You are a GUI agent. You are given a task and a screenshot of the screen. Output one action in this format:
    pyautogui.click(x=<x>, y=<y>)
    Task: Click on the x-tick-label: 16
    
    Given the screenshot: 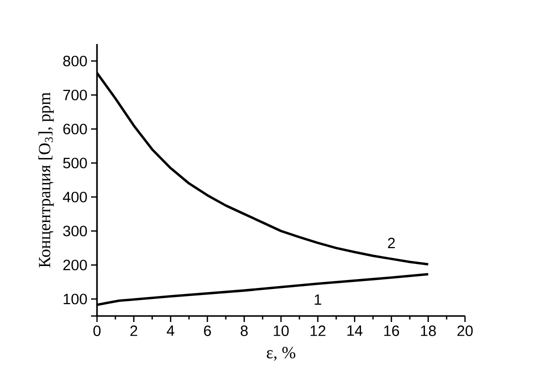 What is the action you would take?
    pyautogui.click(x=392, y=330)
    